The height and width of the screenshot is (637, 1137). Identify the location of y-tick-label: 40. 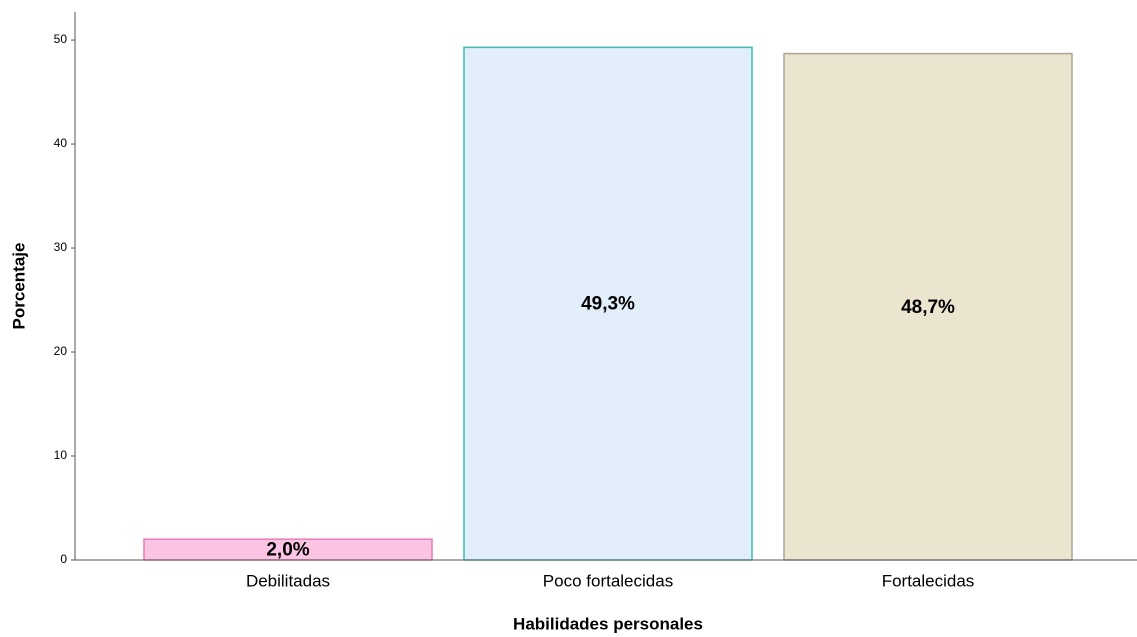
(61, 143).